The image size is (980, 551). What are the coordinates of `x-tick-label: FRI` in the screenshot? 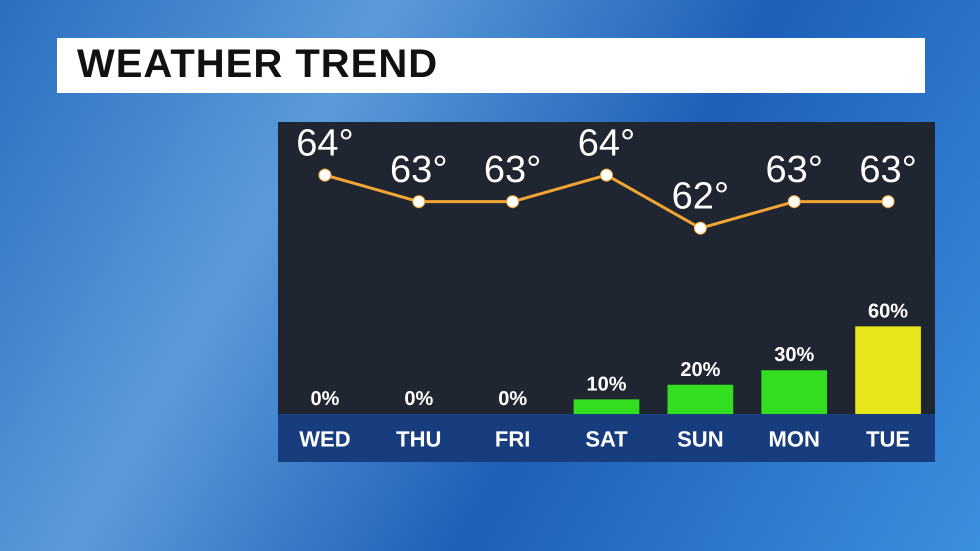 It's located at (512, 439).